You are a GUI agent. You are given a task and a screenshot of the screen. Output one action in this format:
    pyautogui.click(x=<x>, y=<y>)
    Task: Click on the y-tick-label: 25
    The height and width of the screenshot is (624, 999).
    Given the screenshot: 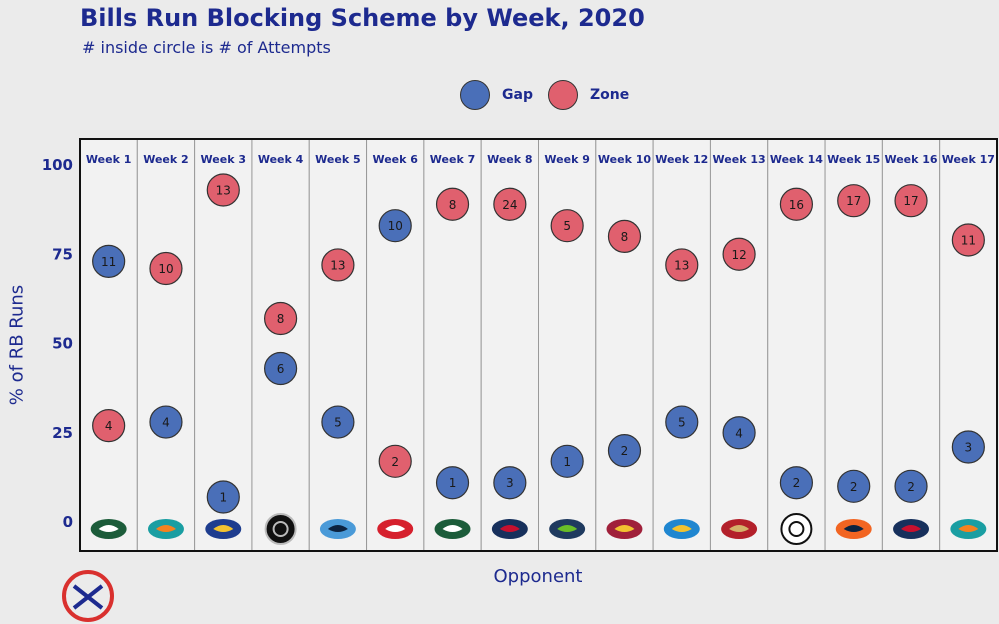 What is the action you would take?
    pyautogui.click(x=62, y=433)
    